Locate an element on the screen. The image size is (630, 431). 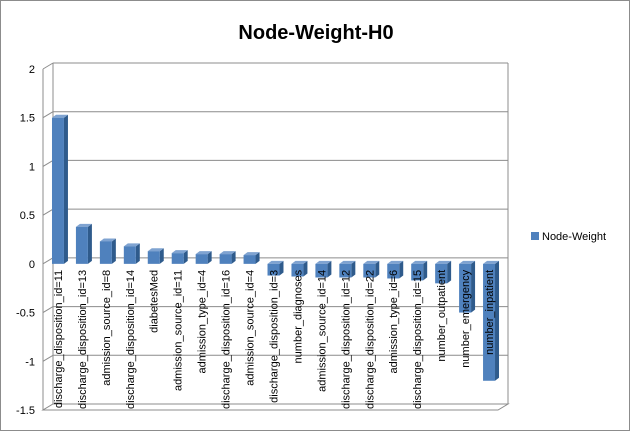
x-tick-label: discharge_disposition_id=15 is located at coordinates (418, 339).